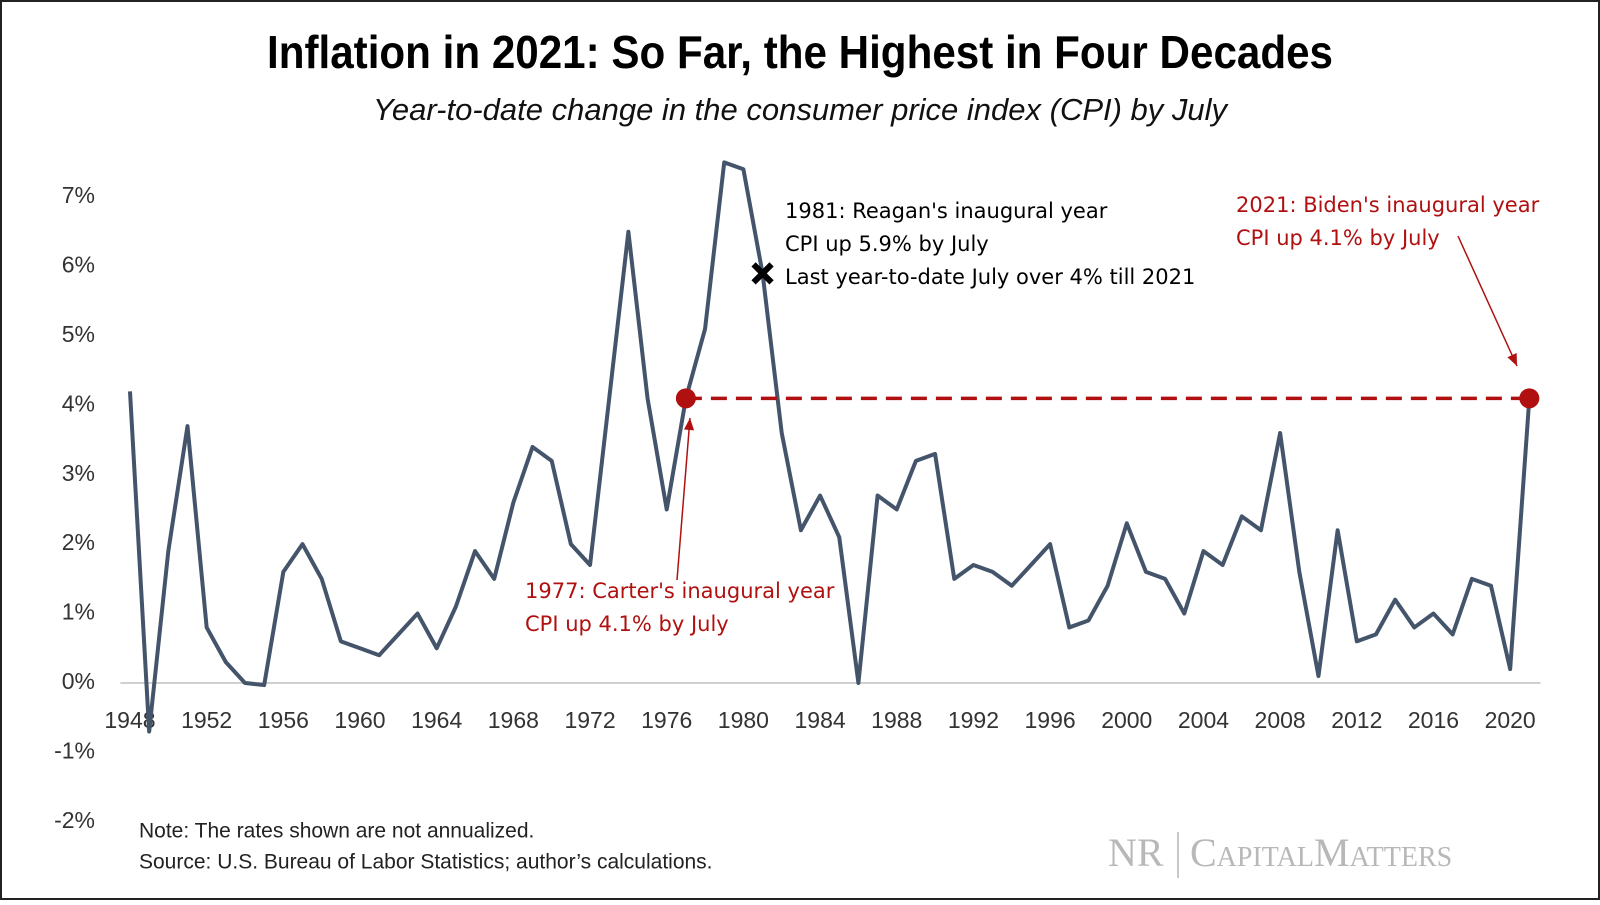  I want to click on cross-marker, so click(762, 273).